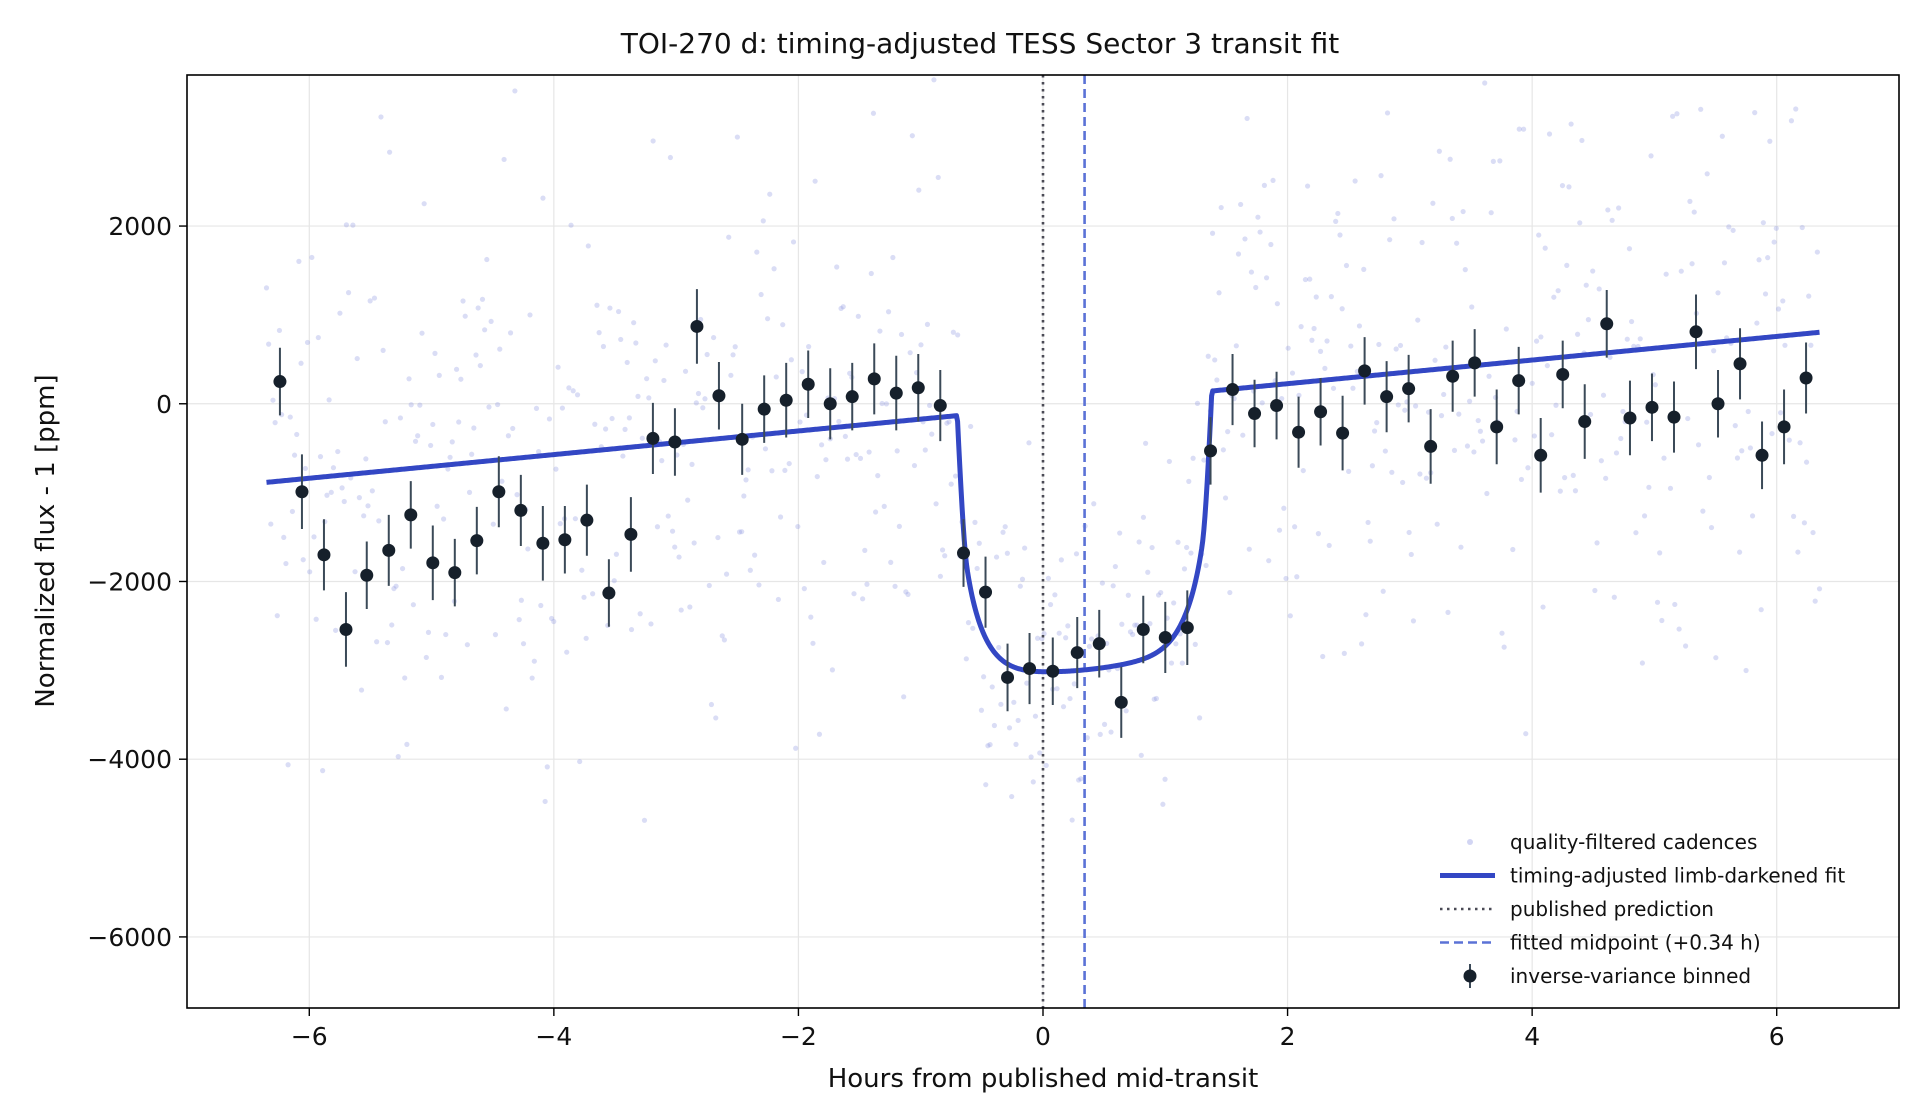  What do you see at coordinates (137, 582) in the screenshot?
I see `y-axis: −6000 −4000 −2000 0 2000` at bounding box center [137, 582].